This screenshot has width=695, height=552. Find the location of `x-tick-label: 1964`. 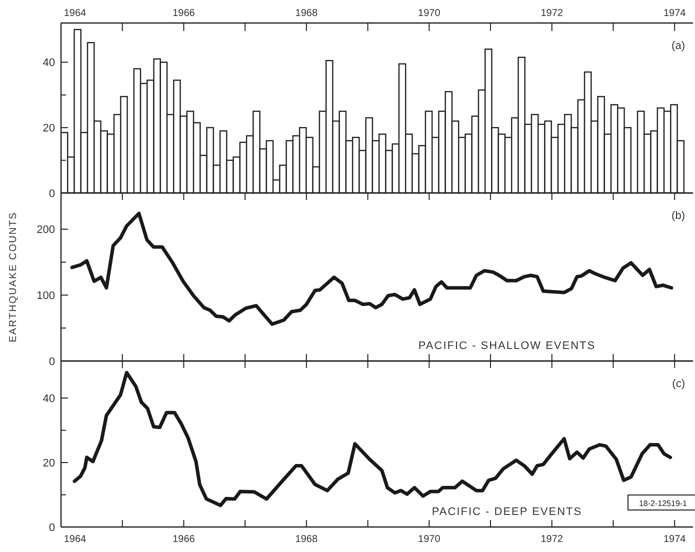

x-tick-label: 1964 is located at coordinates (75, 539).